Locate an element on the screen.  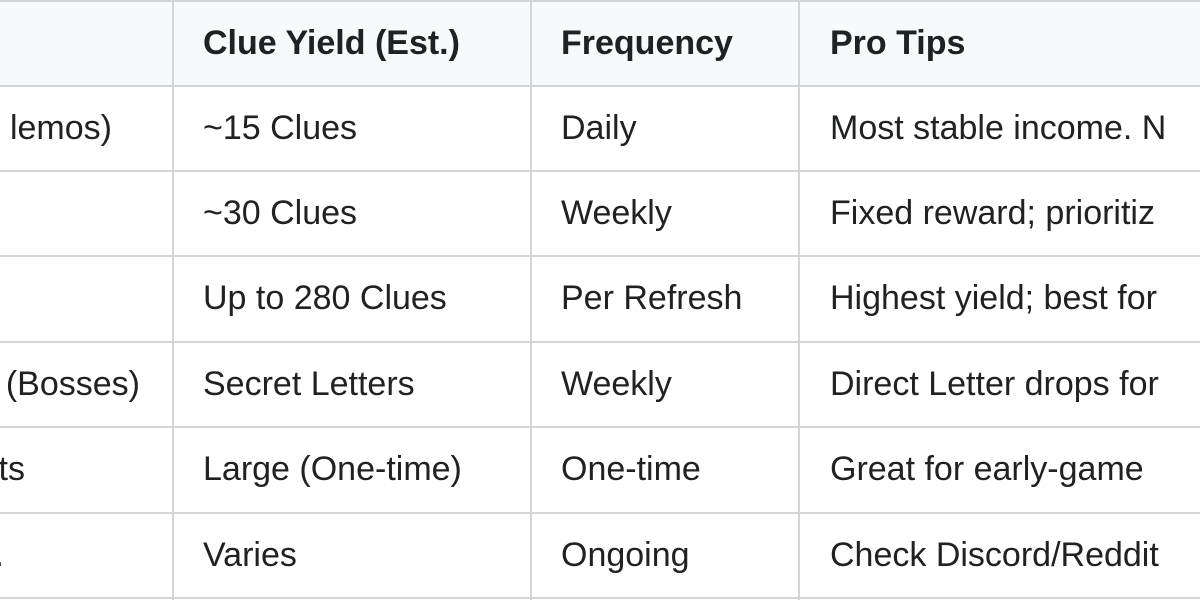
frequency-cell: One-time is located at coordinates (631, 469).